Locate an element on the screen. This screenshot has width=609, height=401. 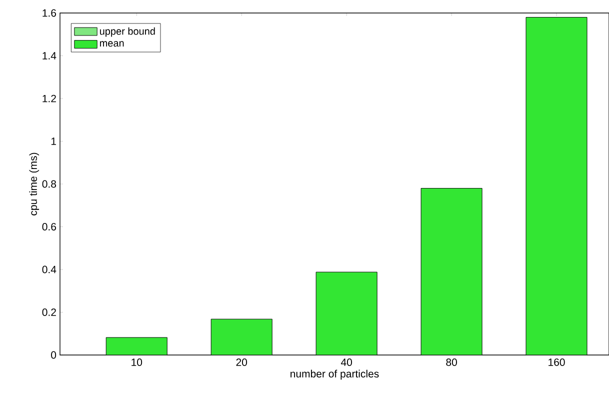
legend-label: upper bound is located at coordinates (127, 32).